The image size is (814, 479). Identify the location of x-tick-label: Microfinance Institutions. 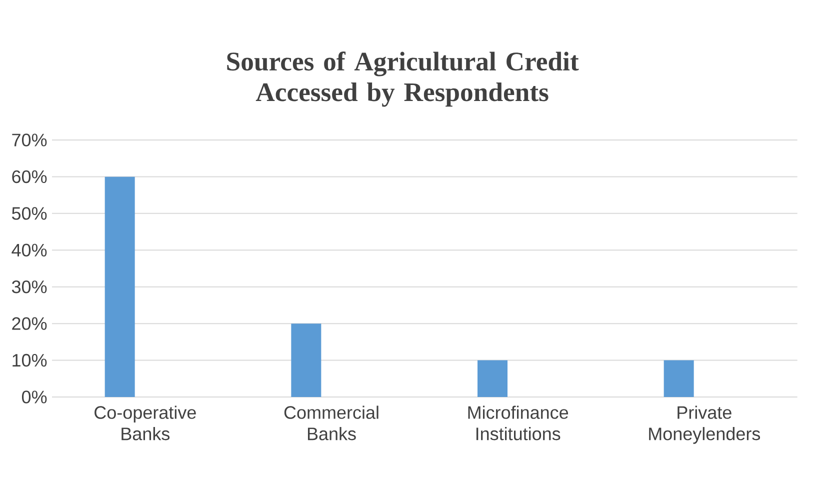
(518, 423).